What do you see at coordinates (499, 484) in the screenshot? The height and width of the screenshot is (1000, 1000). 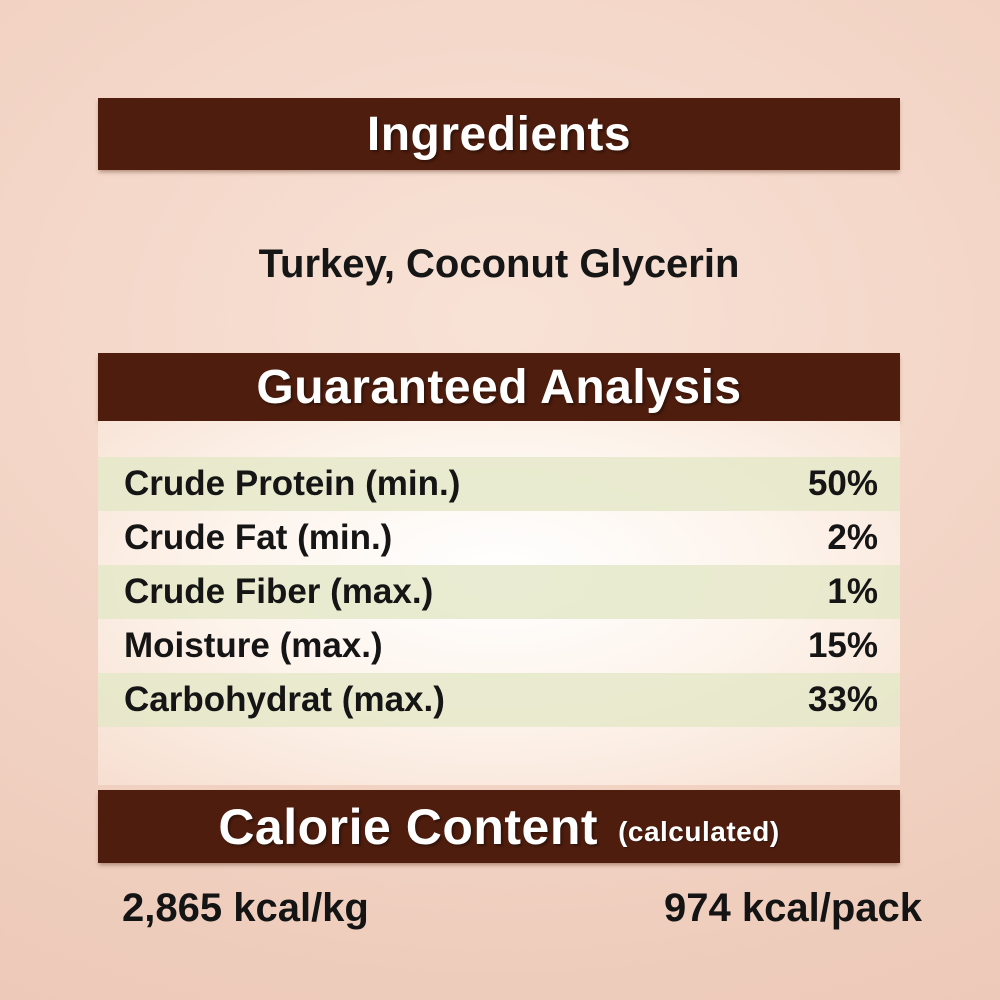 I see `table-row: Crude Protein (min.) 50%` at bounding box center [499, 484].